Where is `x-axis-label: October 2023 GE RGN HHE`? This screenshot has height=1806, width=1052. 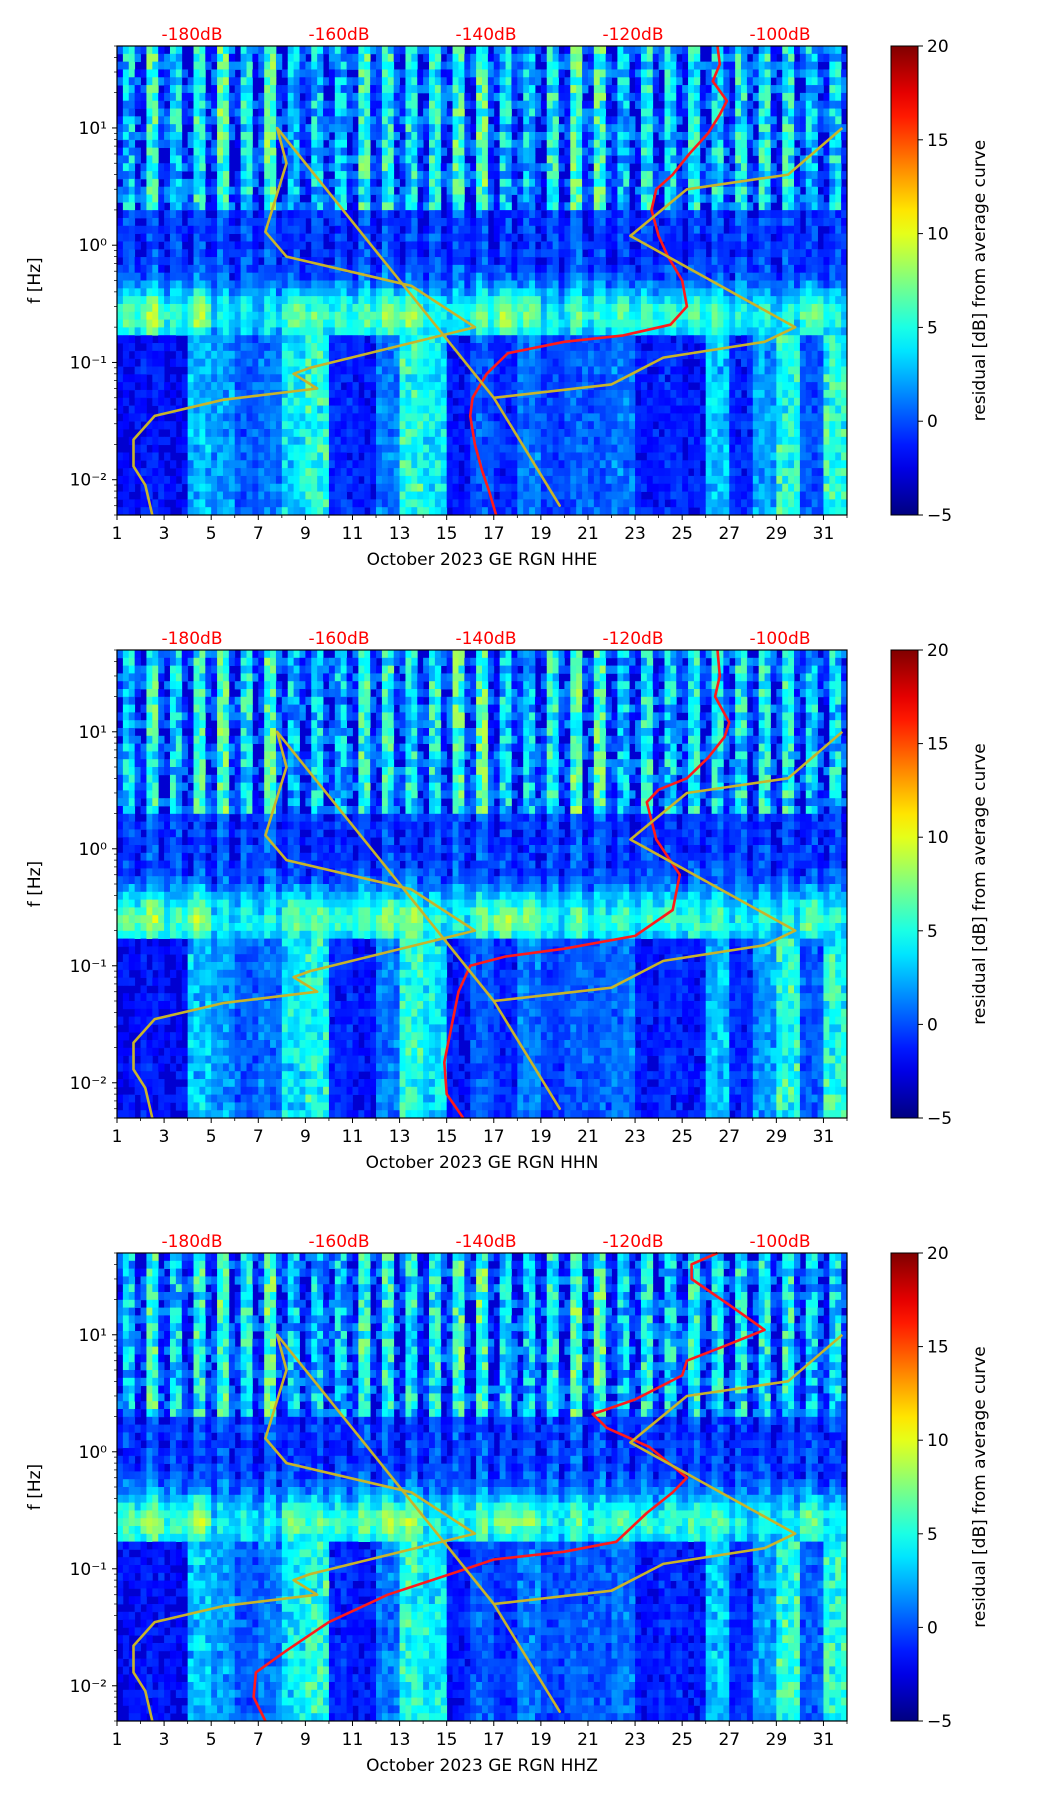 x-axis-label: October 2023 GE RGN HHE is located at coordinates (482, 560).